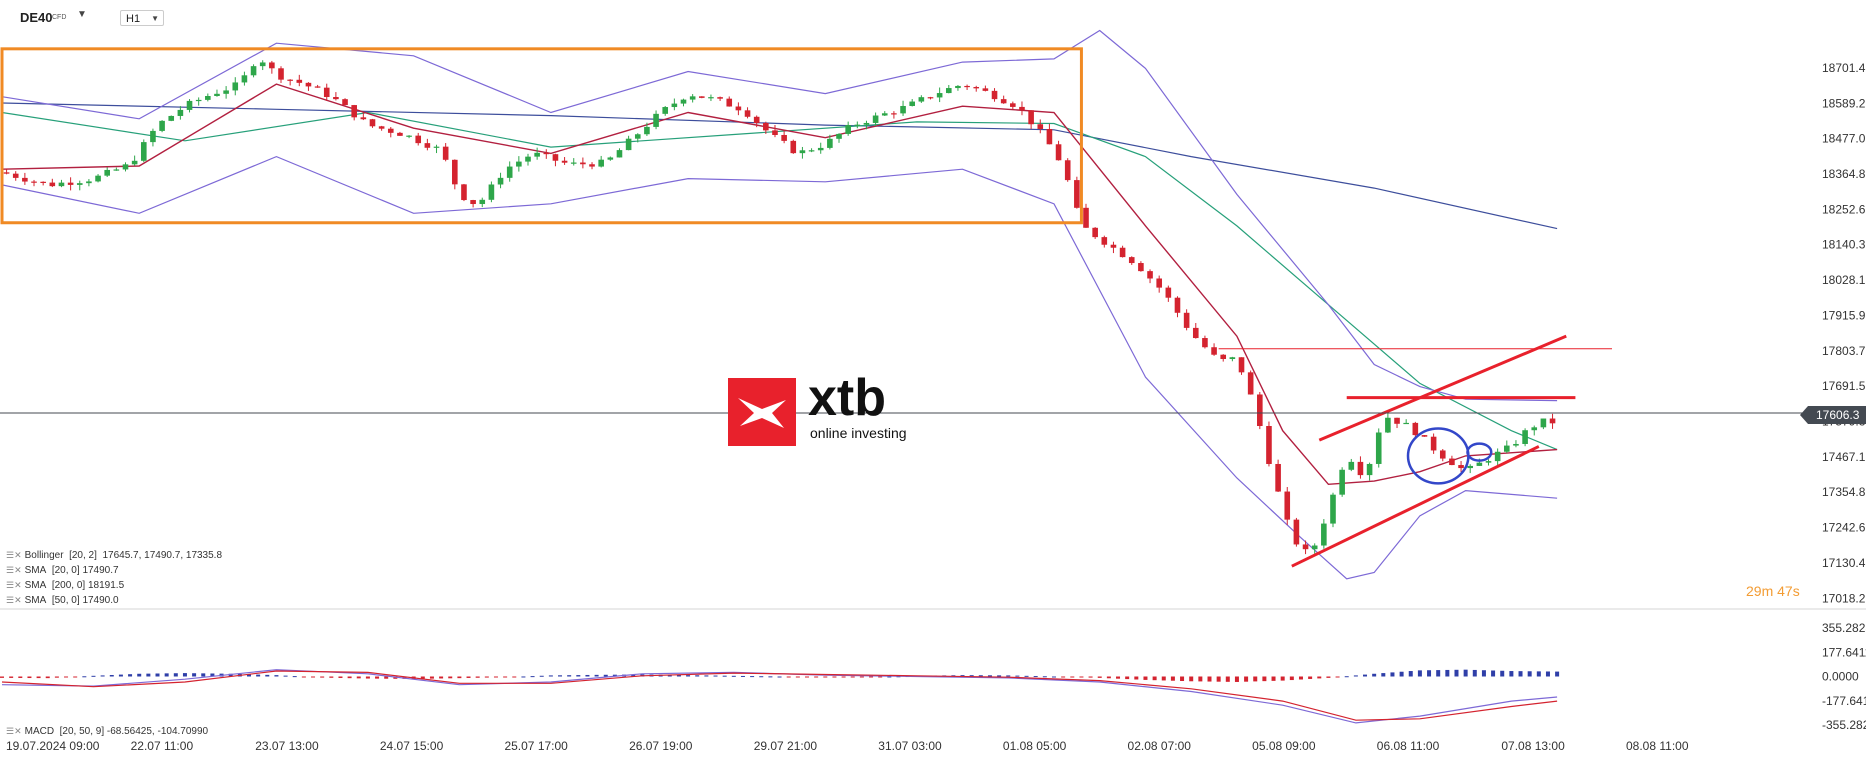 The width and height of the screenshot is (1866, 759). Describe the element at coordinates (1844, 725) in the screenshot. I see `macd-tick-label: -355.282` at that location.